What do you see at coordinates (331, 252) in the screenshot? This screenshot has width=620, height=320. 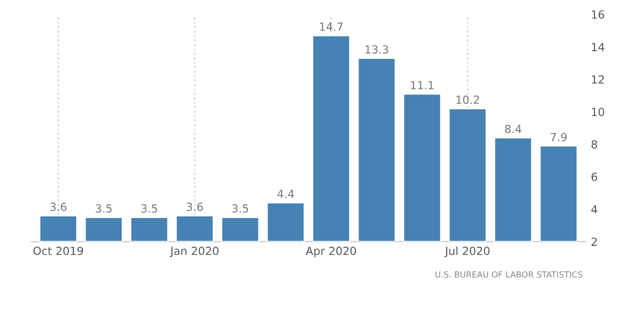 I see `x-tick-label: Apr 2020` at bounding box center [331, 252].